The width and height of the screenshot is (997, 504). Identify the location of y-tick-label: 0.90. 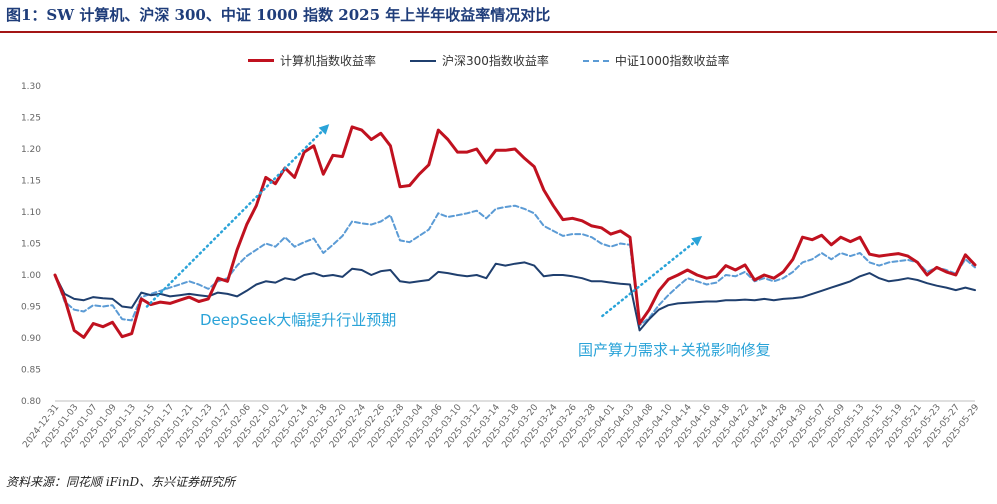
(31, 339).